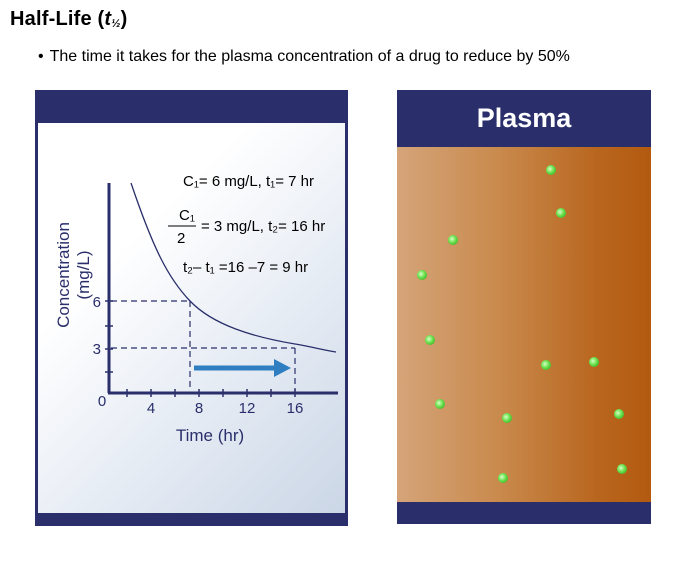 The height and width of the screenshot is (562, 700). I want to click on page-title: Half-Life (t½), so click(69, 19).